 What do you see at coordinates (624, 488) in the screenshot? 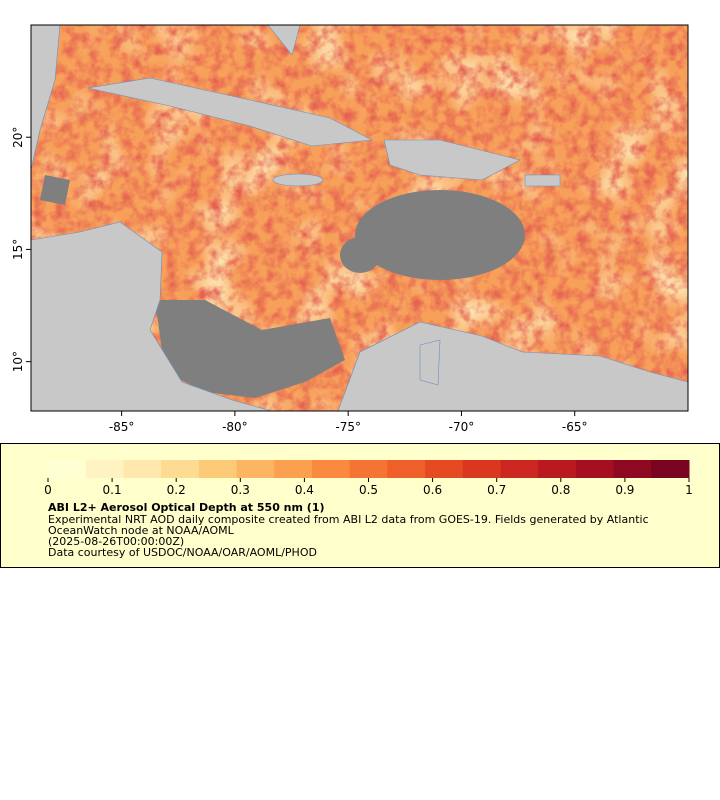
I see `colorbar-tick-label: 0.9` at bounding box center [624, 488].